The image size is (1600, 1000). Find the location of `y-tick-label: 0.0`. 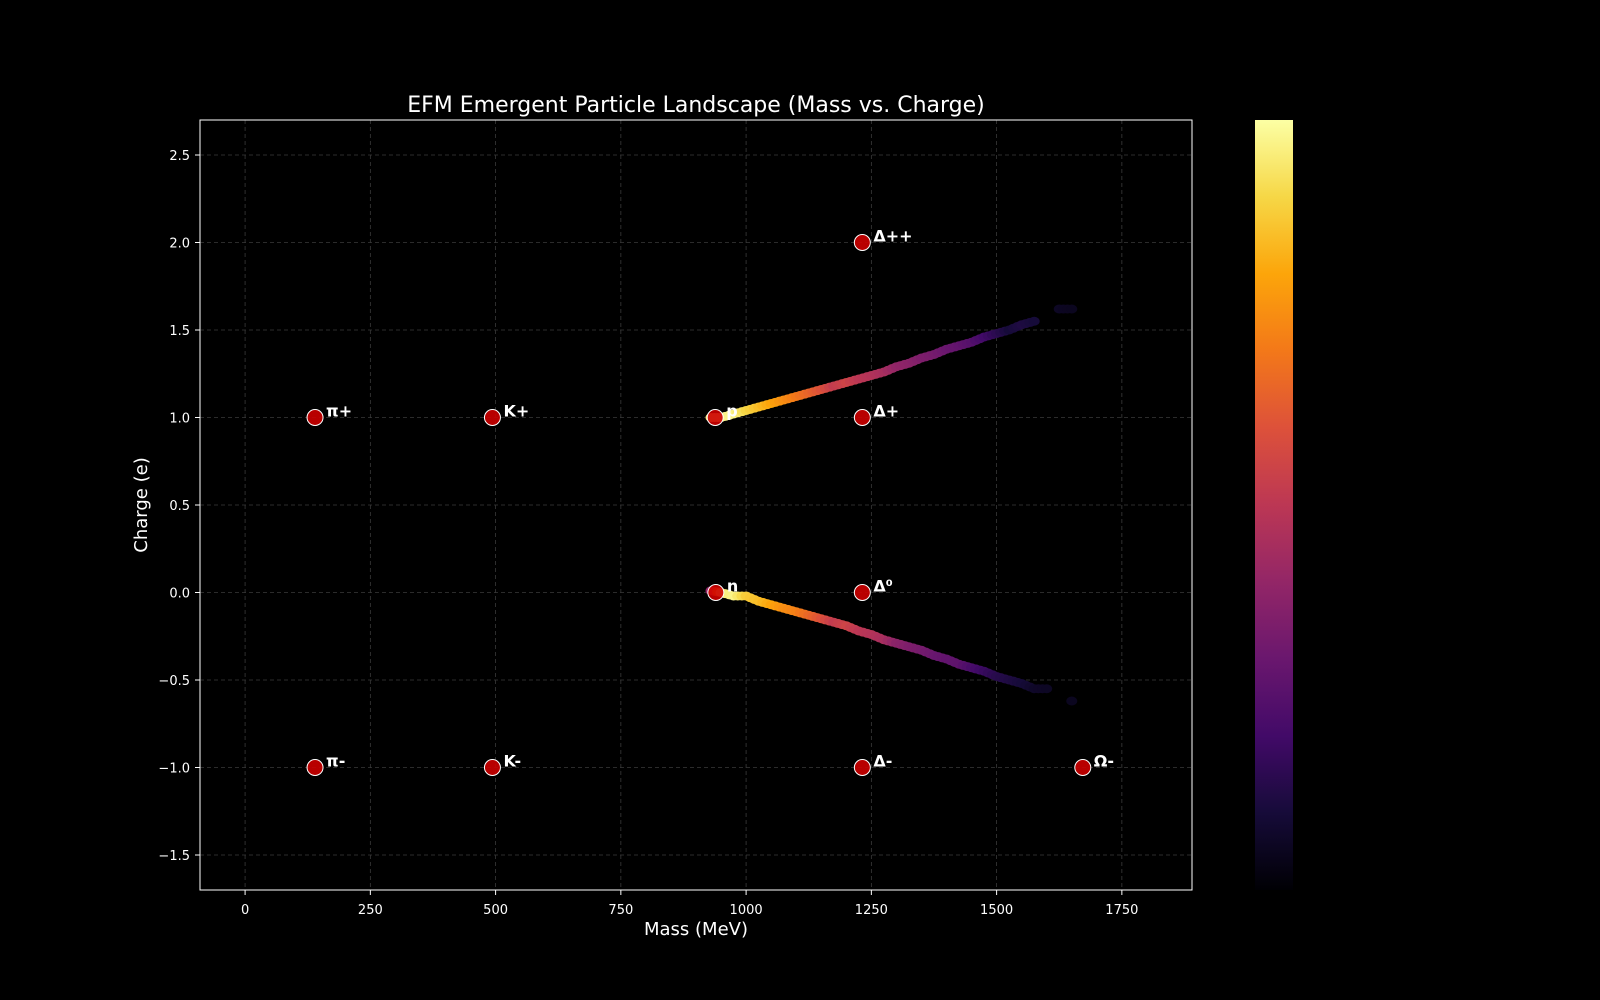

y-tick-label: 0.0 is located at coordinates (179, 594).